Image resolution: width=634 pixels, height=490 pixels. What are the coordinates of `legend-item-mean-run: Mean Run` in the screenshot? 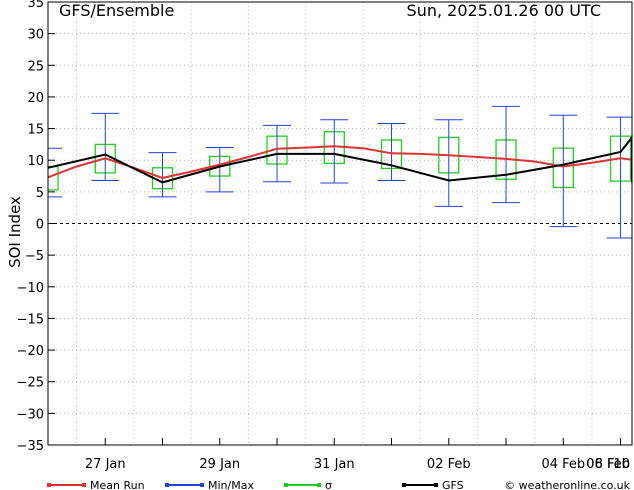 It's located at (96, 484).